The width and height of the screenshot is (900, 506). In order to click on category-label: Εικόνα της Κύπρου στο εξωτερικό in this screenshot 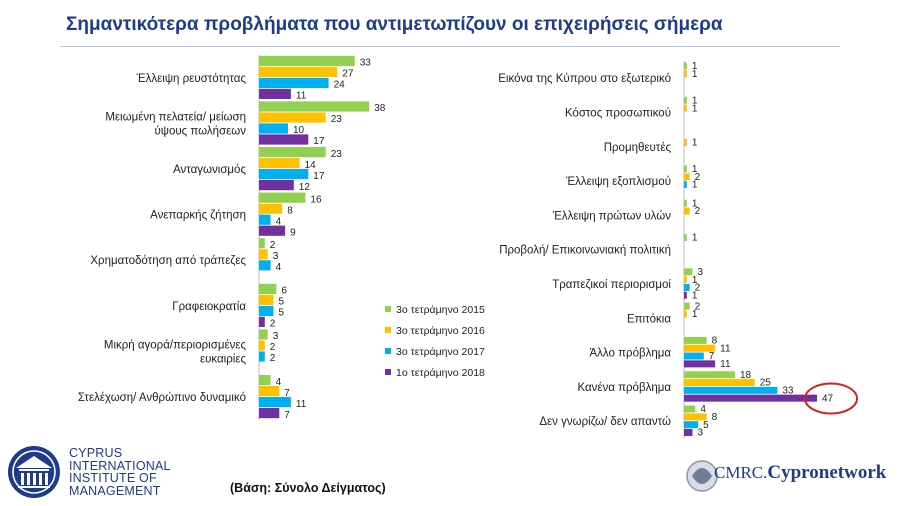, I will do `click(584, 79)`.